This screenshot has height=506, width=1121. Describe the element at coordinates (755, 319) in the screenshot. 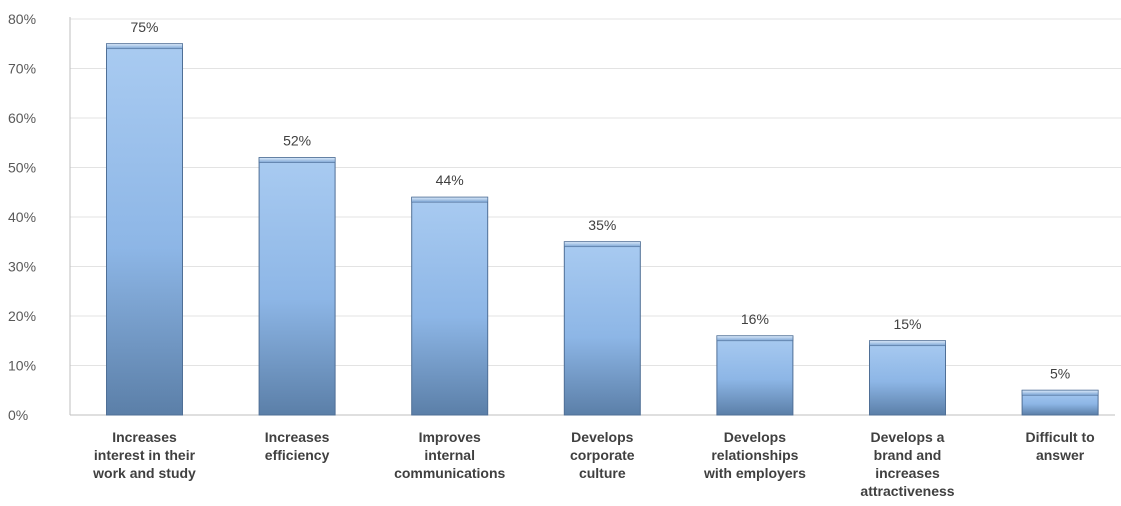

I see `data-label: 16%` at that location.